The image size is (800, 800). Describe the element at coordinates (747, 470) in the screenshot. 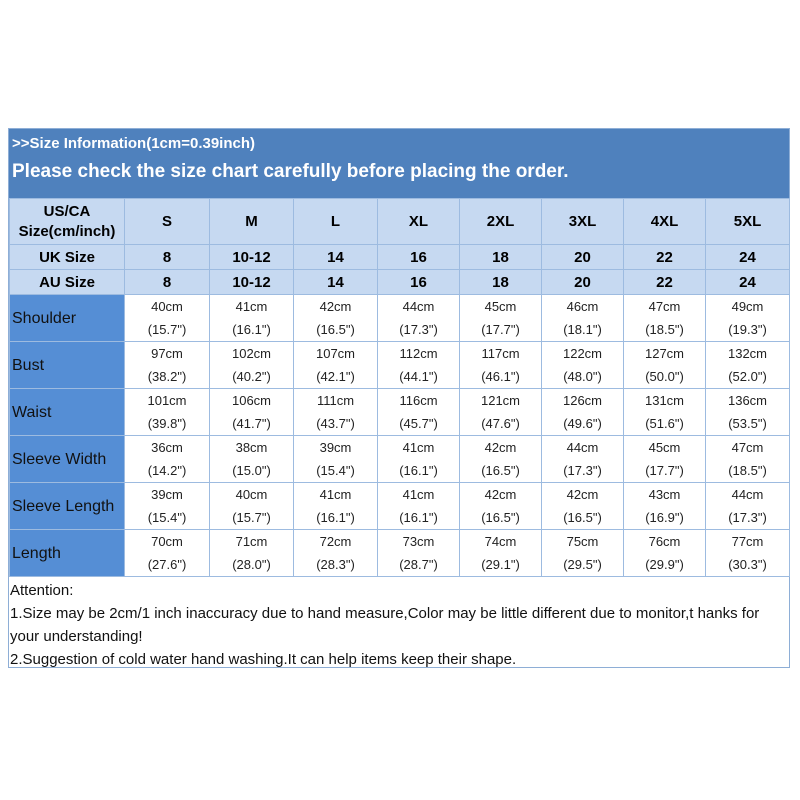

I see `inch-value: (18.5")` at that location.